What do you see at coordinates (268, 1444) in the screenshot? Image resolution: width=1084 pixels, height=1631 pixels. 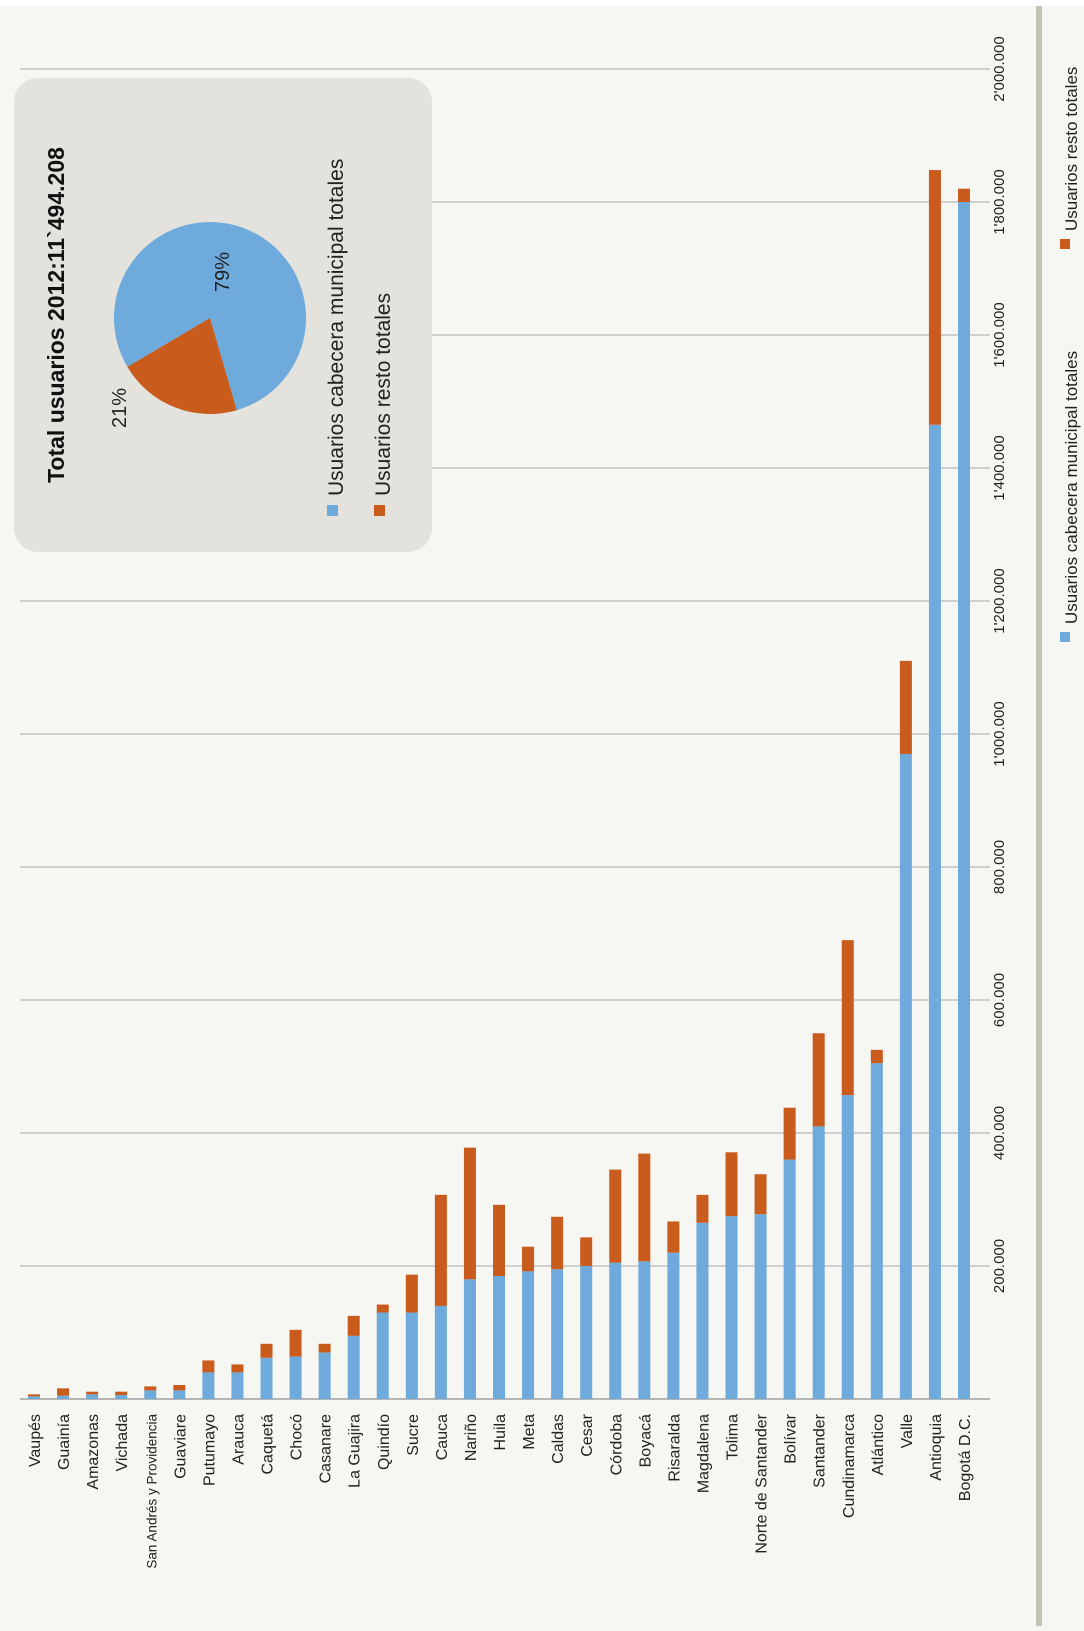 I see `category-label-8: Caquetá` at bounding box center [268, 1444].